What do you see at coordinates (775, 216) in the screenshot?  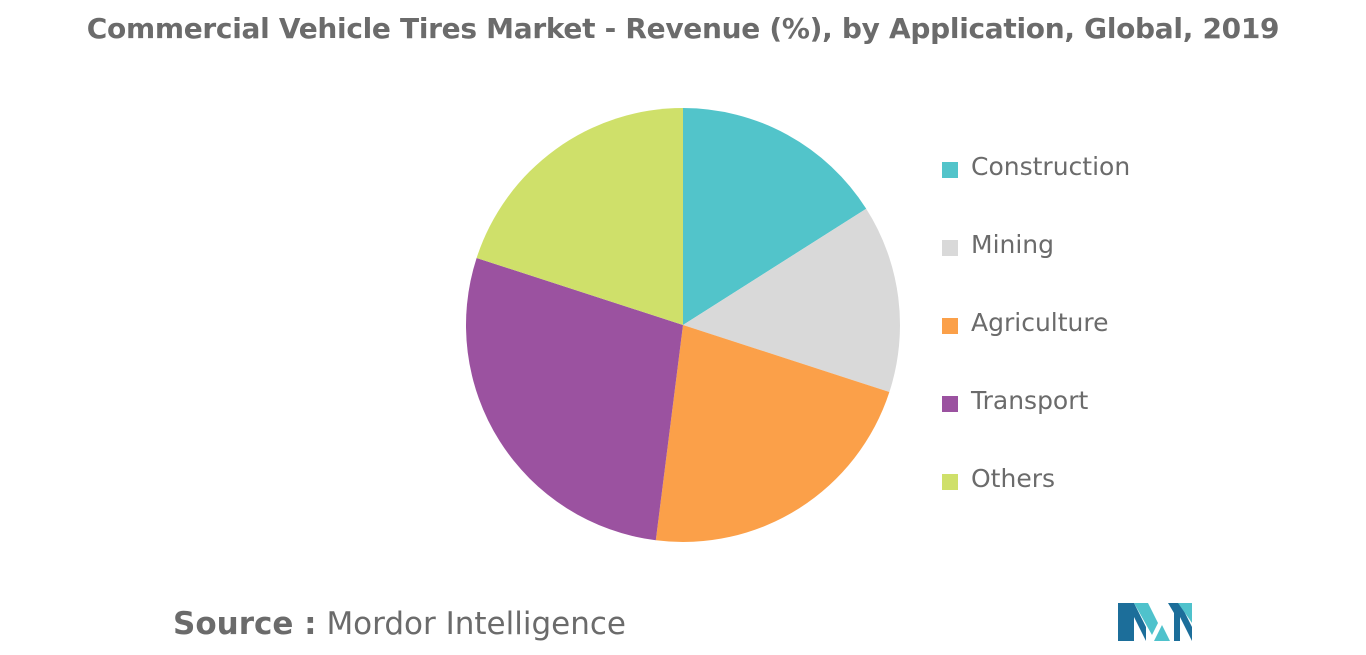 I see `pie-slice-construction` at bounding box center [775, 216].